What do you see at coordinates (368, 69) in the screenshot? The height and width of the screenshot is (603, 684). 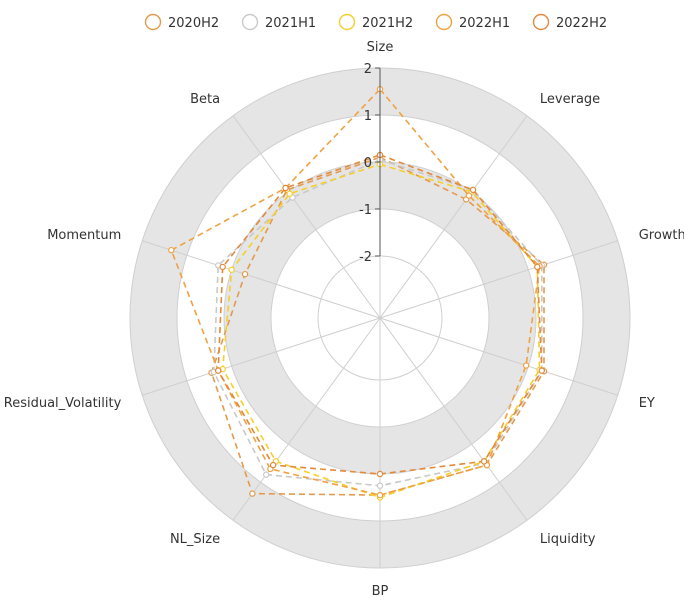 I see `tick-label: 2` at bounding box center [368, 69].